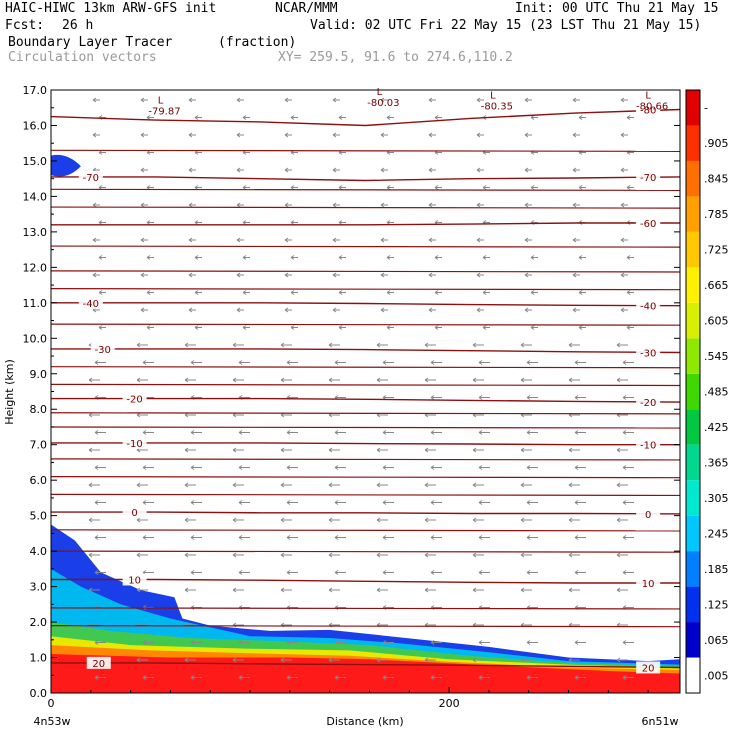 The width and height of the screenshot is (740, 740). Describe the element at coordinates (35, 196) in the screenshot. I see `y-tick-label: 14.0` at that location.